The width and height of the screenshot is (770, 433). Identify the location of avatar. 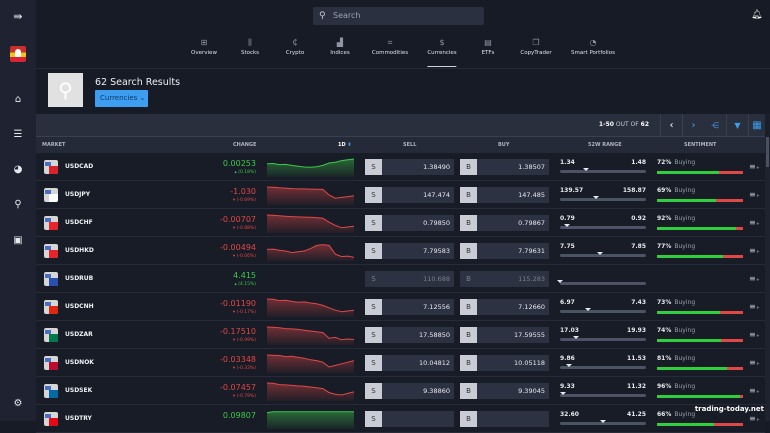
(18, 54).